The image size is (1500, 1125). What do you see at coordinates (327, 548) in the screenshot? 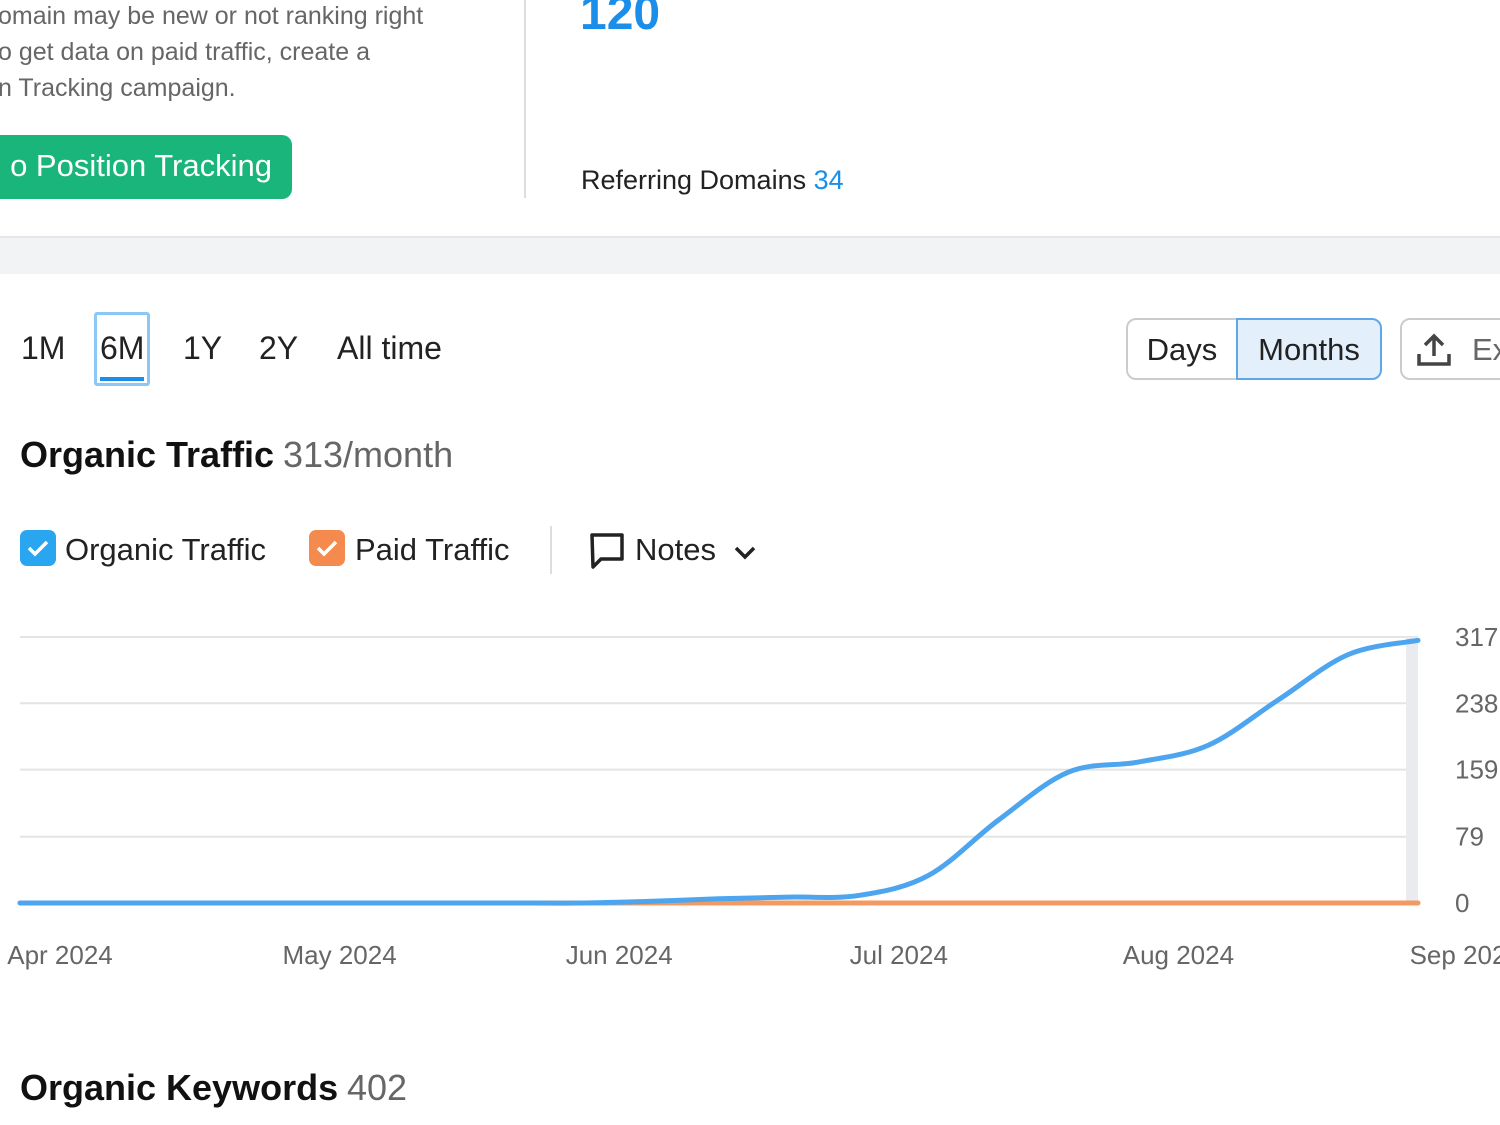
I see `paid-checkbox` at bounding box center [327, 548].